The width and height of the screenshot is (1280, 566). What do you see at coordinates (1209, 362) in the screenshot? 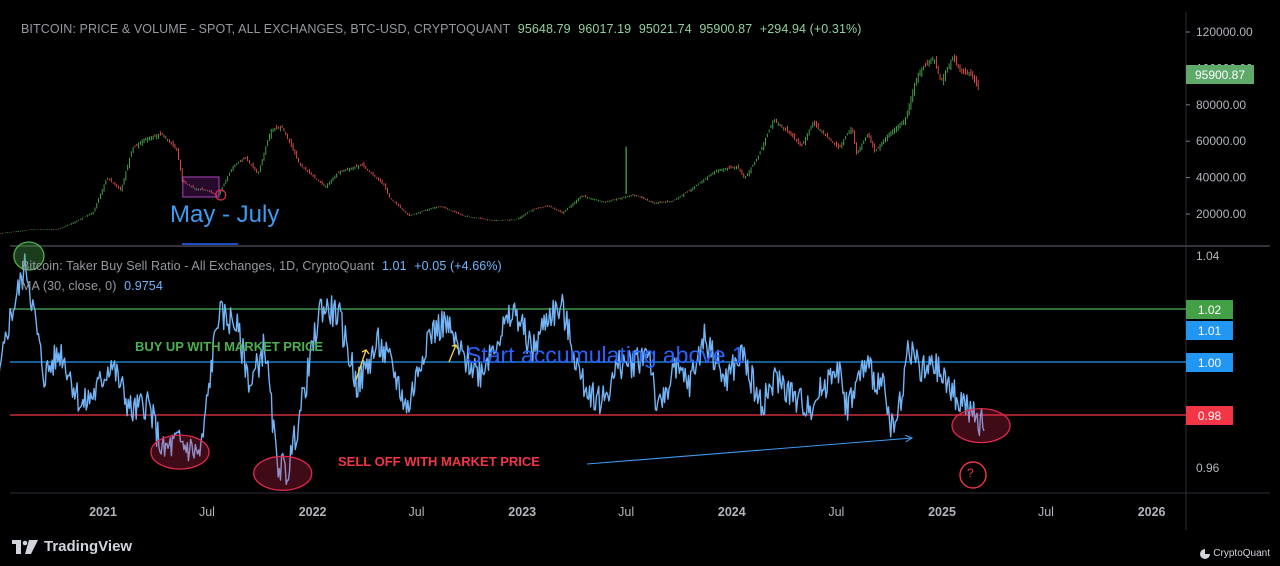
I see `hline-label-1-00: 1.00` at bounding box center [1209, 362].